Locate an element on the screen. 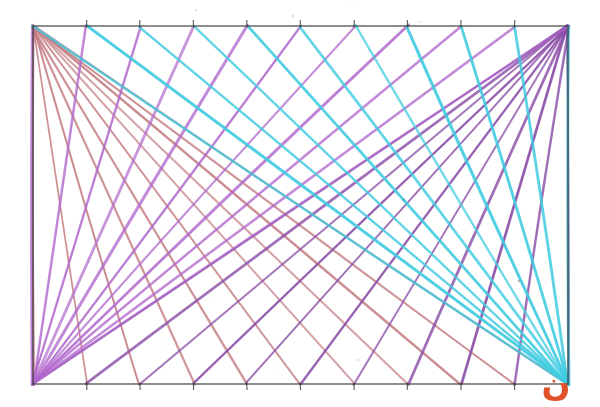 This screenshot has width=600, height=407. fan-bottom-left-violet-stroke-overlay is located at coordinates (60, 205).